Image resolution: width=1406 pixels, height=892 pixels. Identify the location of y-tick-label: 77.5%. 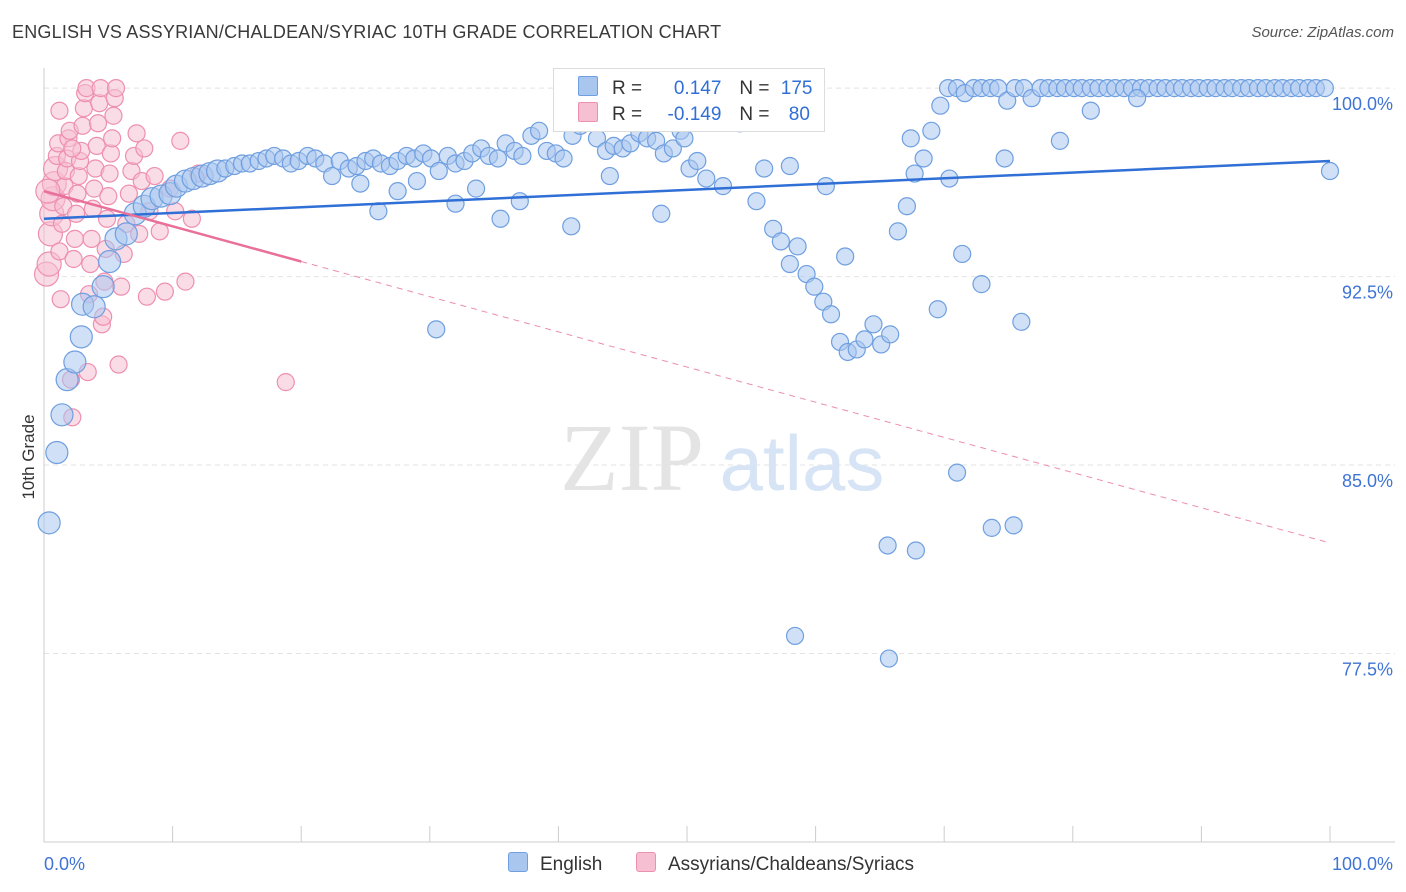
(1367, 670).